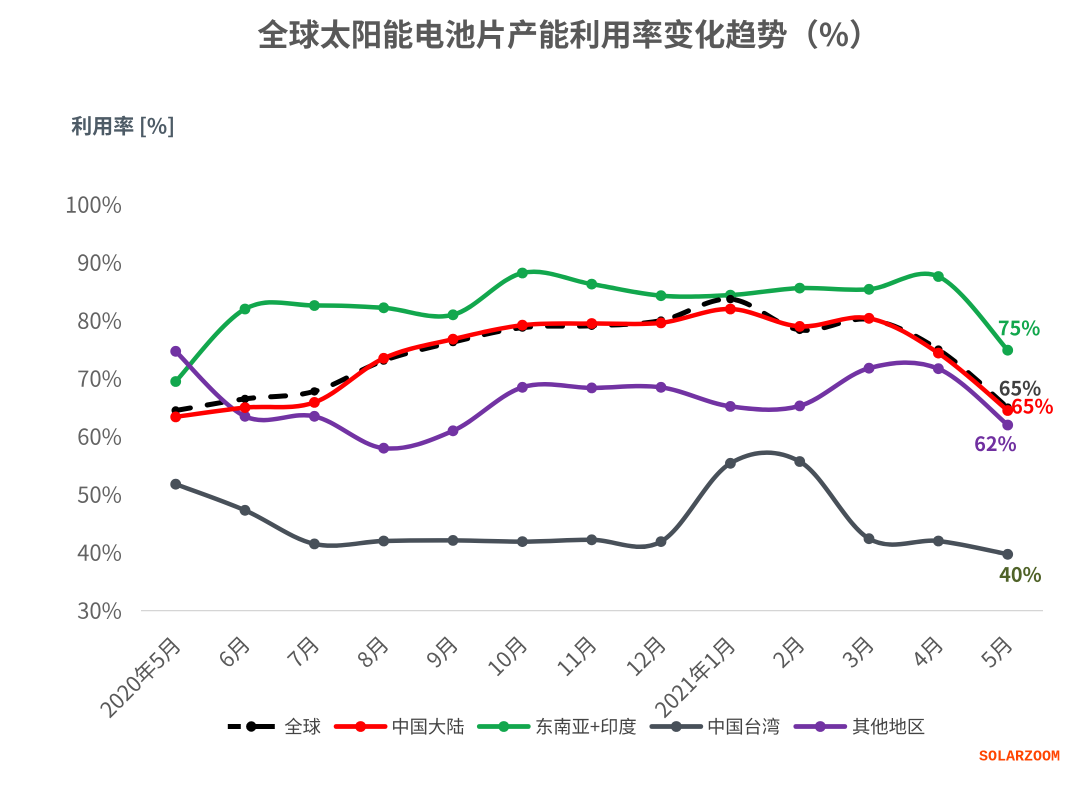 This screenshot has width=1080, height=796. I want to click on svg-text: SOLARZOOM, so click(1019, 757).